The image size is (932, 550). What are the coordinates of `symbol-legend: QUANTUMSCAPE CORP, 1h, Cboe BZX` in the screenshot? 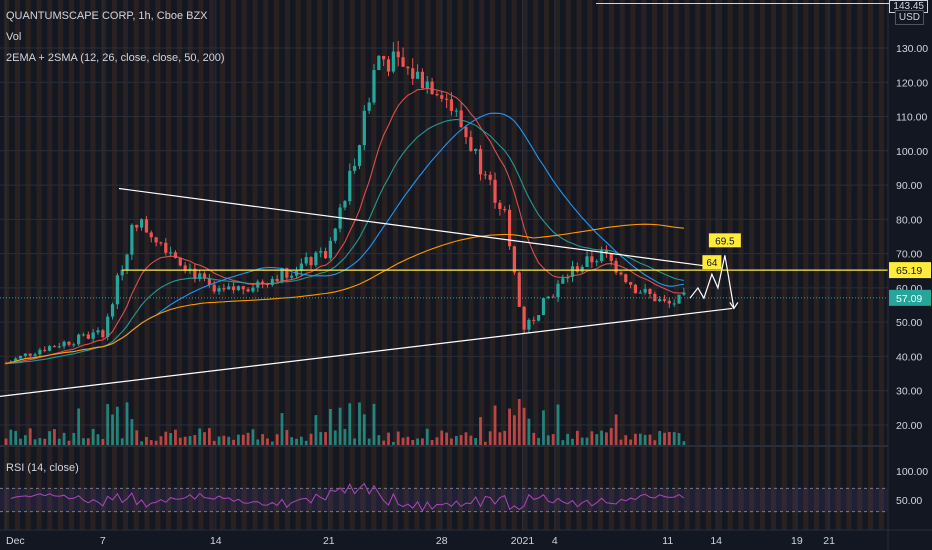 It's located at (107, 16).